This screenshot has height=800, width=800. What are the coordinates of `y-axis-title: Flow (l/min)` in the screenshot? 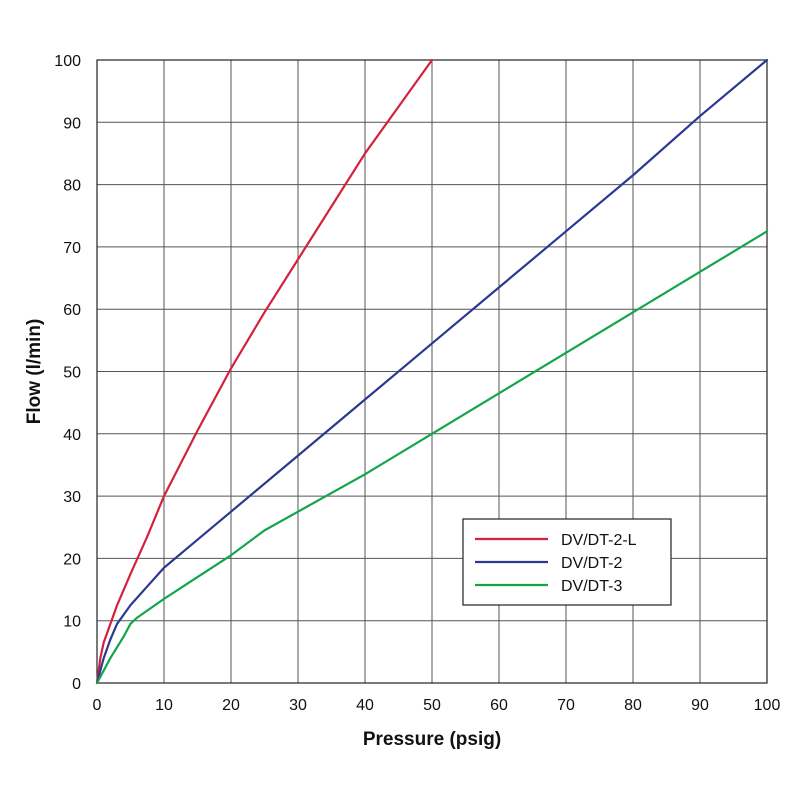 It's located at (34, 372).